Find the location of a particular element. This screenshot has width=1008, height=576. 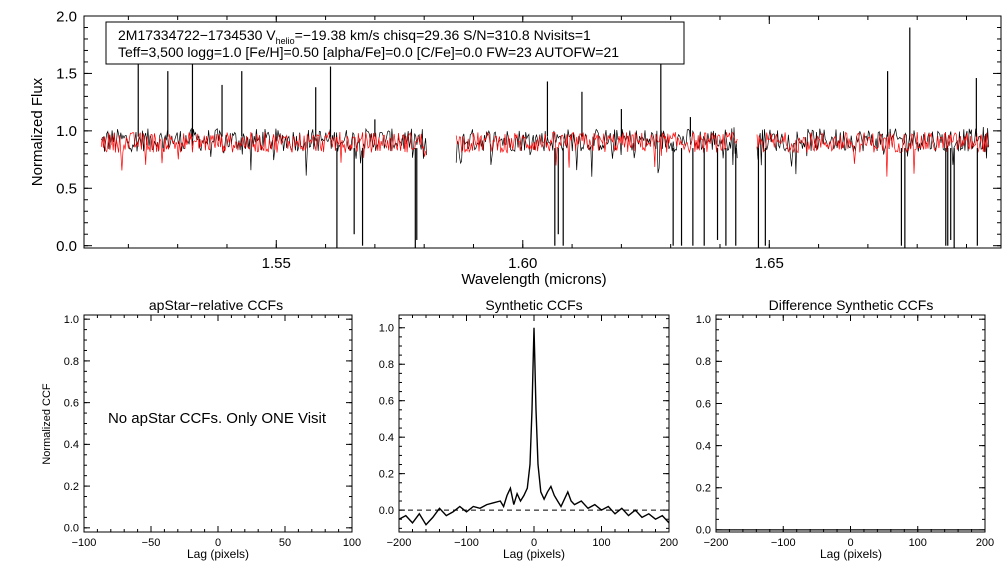

spectrum-x-axis-label: Wavelength (microns) is located at coordinates (533, 279).